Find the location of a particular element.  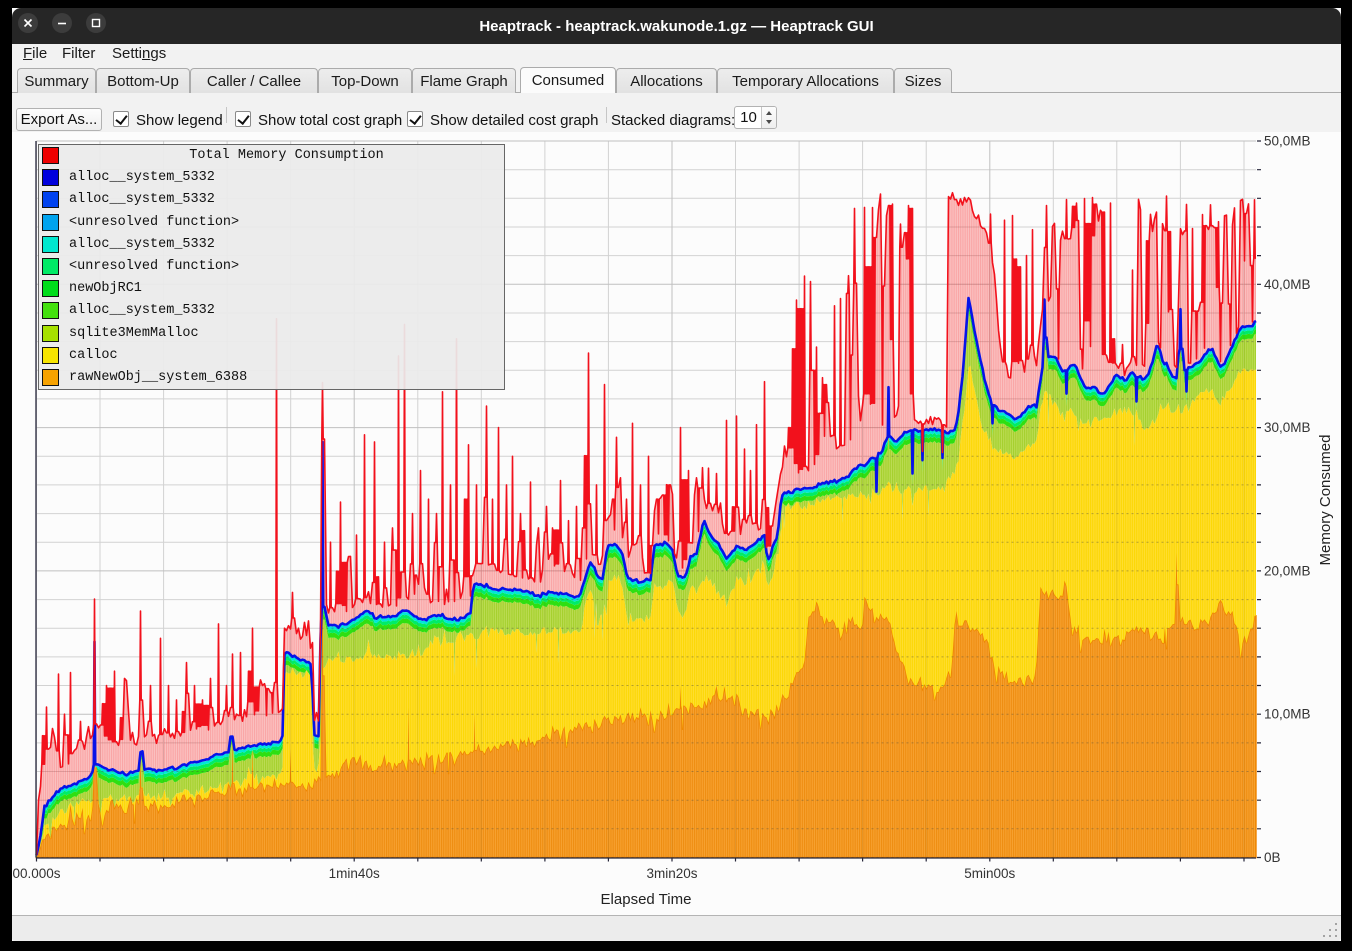

svg-text: 0B is located at coordinates (1272, 857).